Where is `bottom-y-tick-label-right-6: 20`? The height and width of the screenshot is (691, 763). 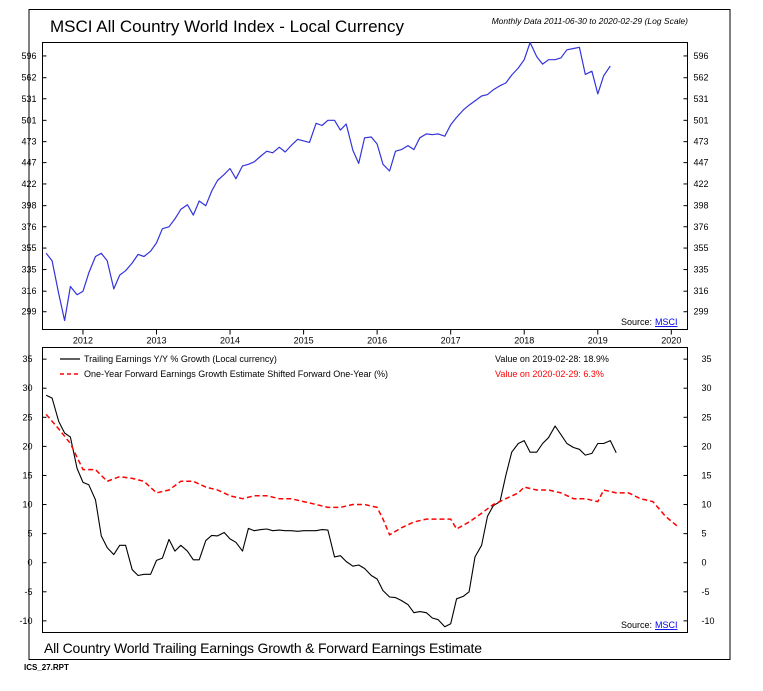 bottom-y-tick-label-right-6: 20 is located at coordinates (707, 446).